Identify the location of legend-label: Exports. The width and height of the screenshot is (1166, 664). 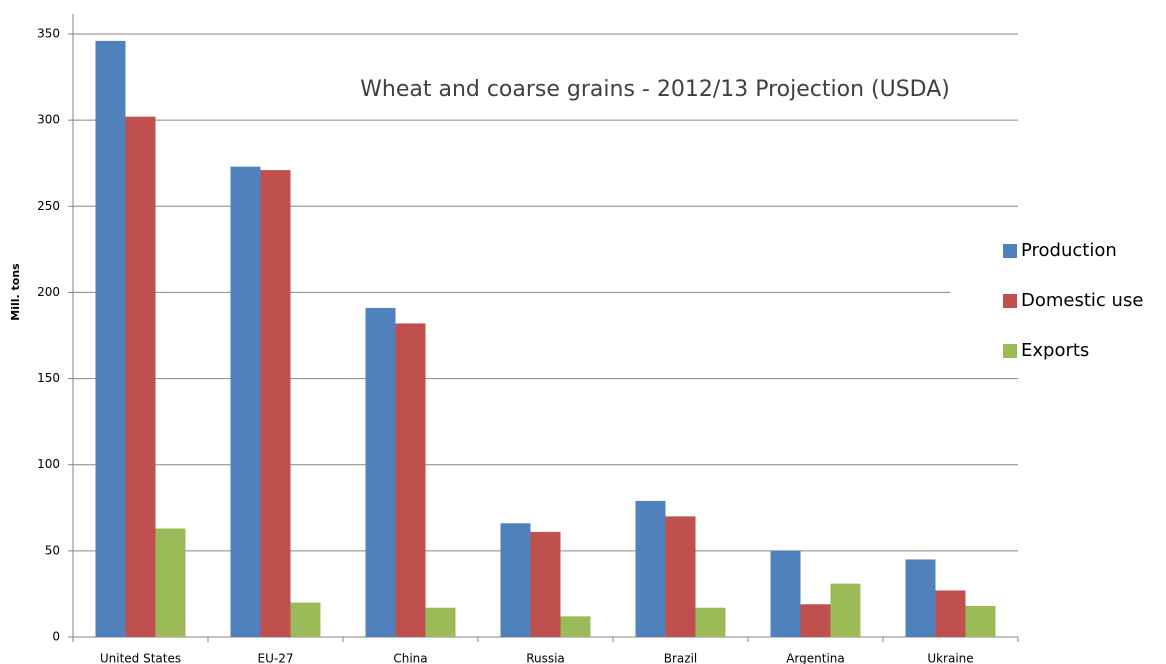
(1055, 350).